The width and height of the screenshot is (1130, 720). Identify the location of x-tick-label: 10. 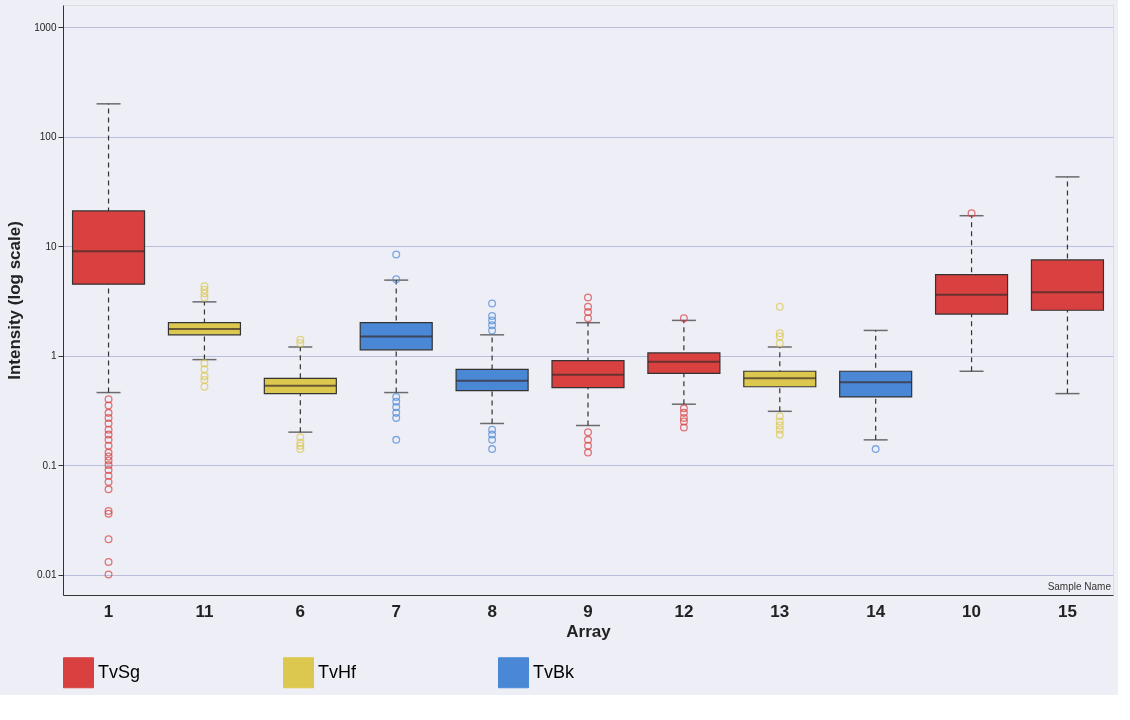
(972, 611).